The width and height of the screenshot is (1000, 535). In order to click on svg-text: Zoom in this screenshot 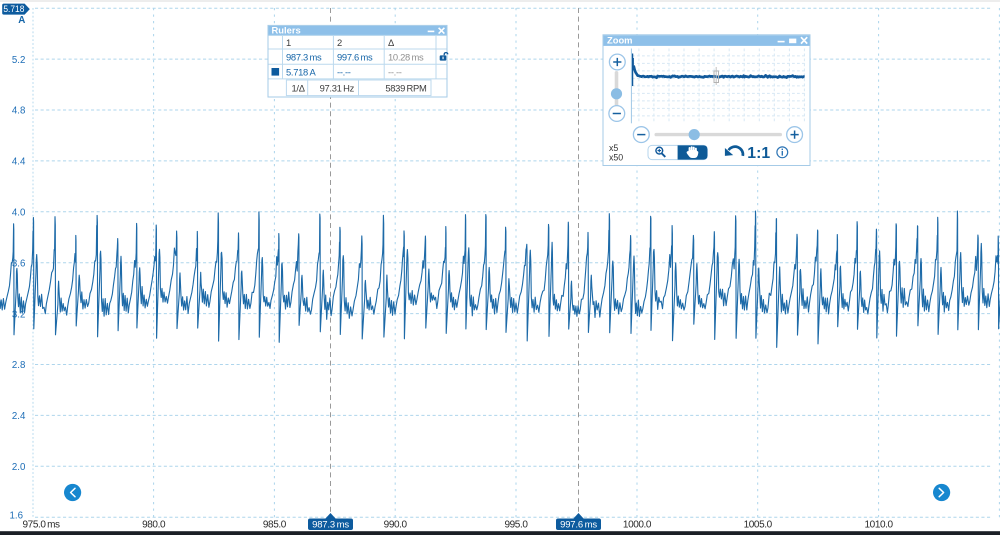, I will do `click(620, 40)`.